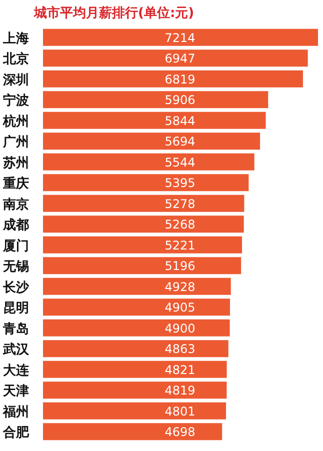 The image size is (323, 451). Describe the element at coordinates (15, 184) in the screenshot. I see `y-tick-label: 重庆` at that location.